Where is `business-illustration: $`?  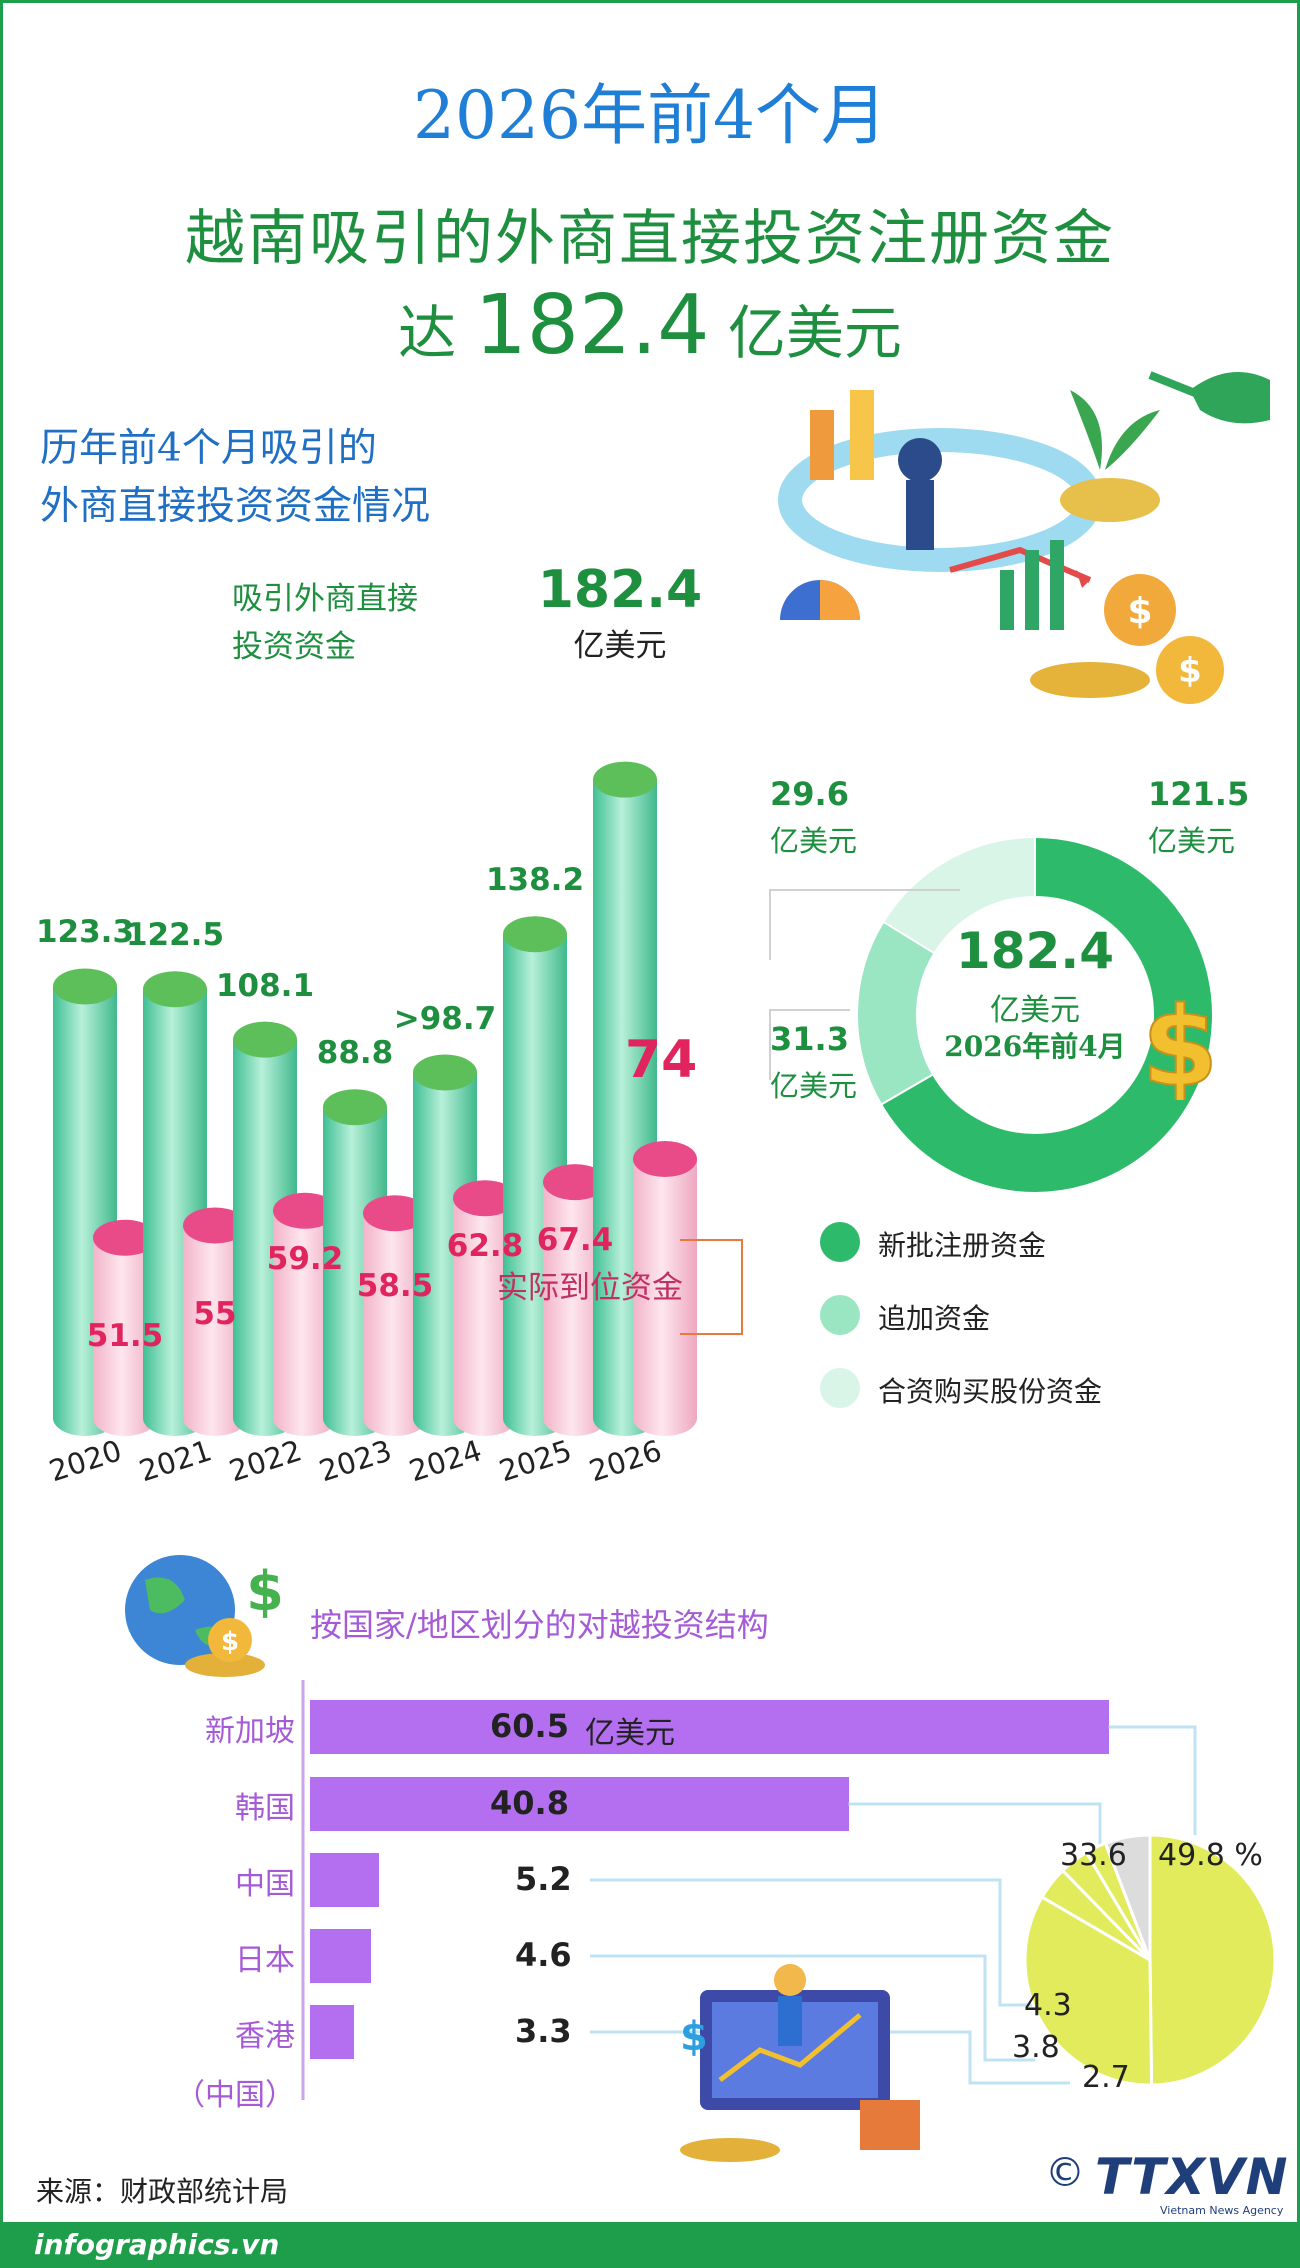 business-illustration: $ is located at coordinates (800, 2063).